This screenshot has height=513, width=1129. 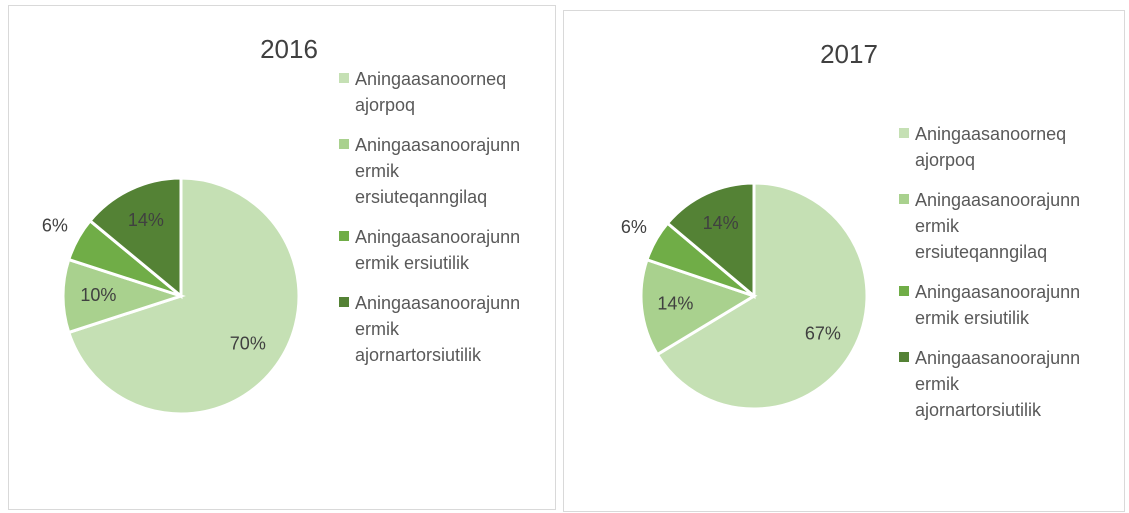 I want to click on pie-chart: 67% 14% 6% 14%, so click(x=745, y=296).